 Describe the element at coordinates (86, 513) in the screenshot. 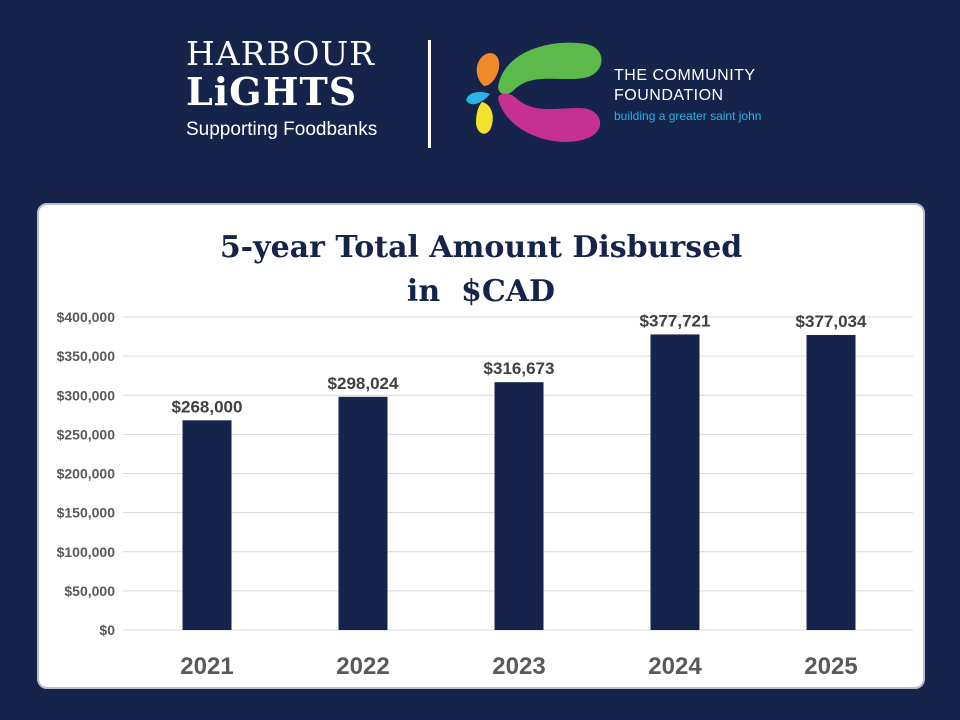

I see `y-tick-label: $150,000` at that location.